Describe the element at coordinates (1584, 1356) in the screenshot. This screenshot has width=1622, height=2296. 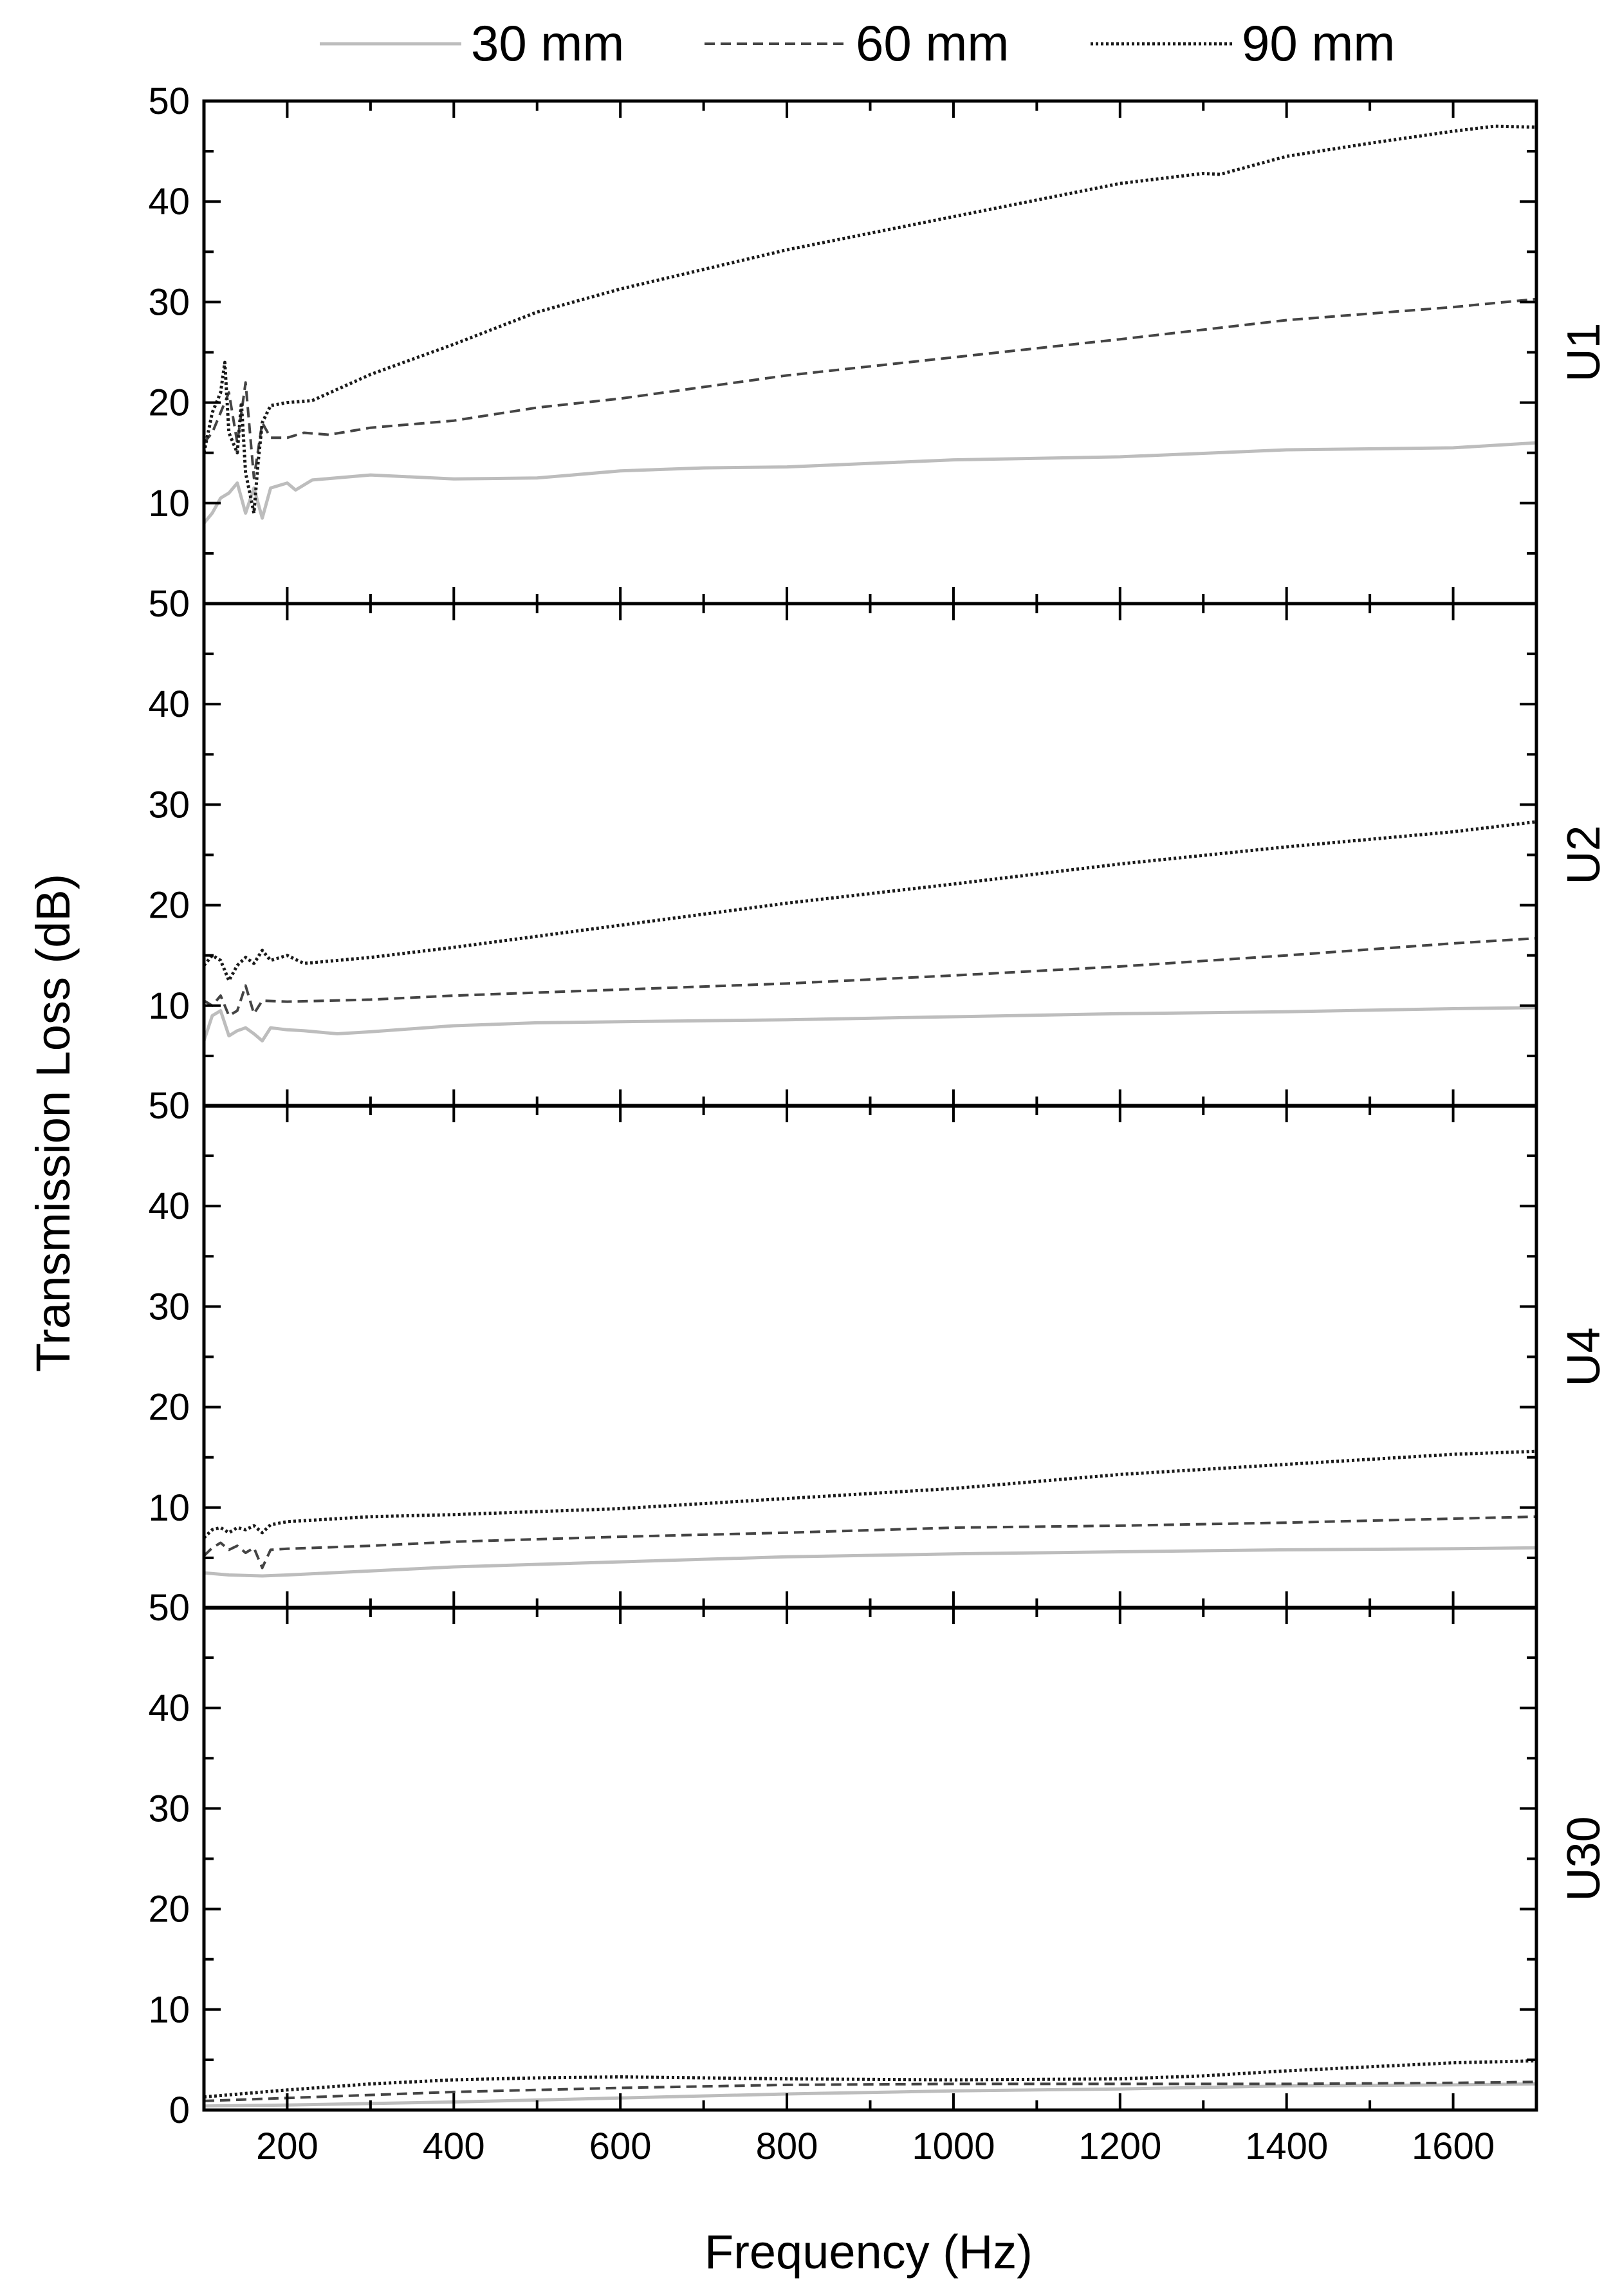
I see `panel-label-u4: U4` at that location.